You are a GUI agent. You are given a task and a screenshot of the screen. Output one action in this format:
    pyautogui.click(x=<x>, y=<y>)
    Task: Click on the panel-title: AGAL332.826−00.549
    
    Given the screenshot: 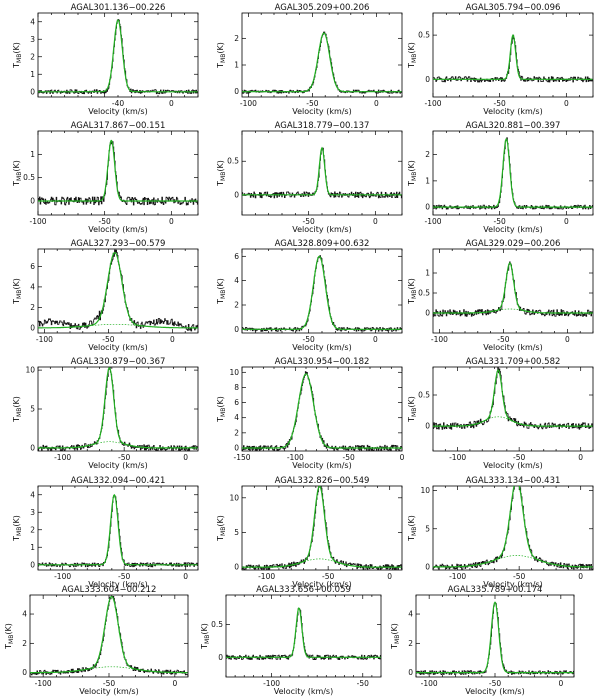 What is the action you would take?
    pyautogui.click(x=322, y=481)
    